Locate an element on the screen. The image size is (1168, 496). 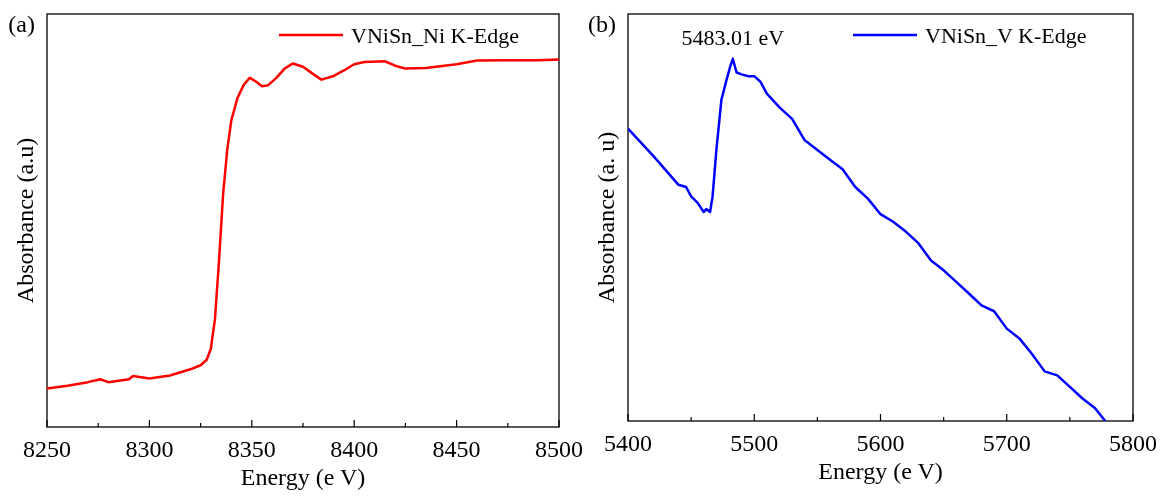
x-tick-label: 8250 is located at coordinates (47, 449).